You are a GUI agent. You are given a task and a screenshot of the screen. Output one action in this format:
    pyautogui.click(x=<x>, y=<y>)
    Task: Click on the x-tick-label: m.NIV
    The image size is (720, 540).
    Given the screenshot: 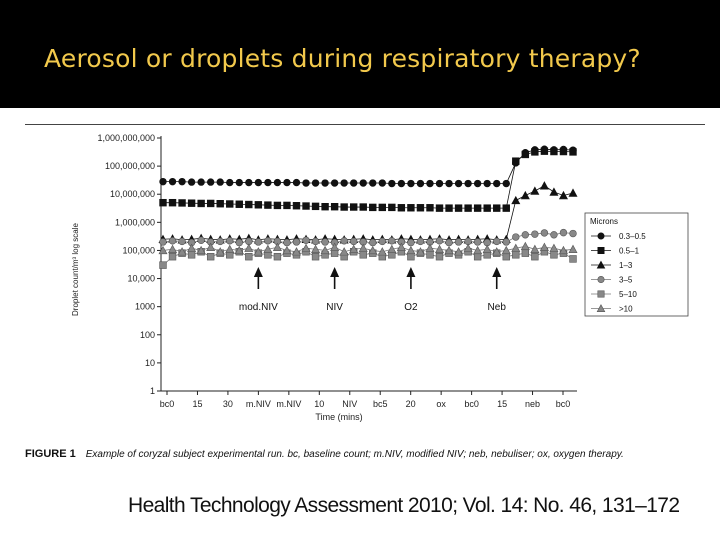 What is the action you would take?
    pyautogui.click(x=258, y=404)
    